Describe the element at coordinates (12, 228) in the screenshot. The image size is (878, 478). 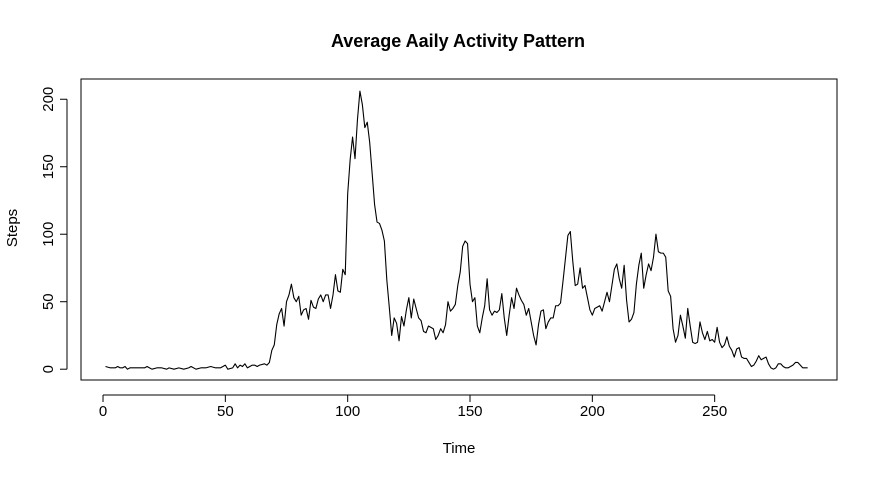
I see `y-axis-label: Steps` at that location.